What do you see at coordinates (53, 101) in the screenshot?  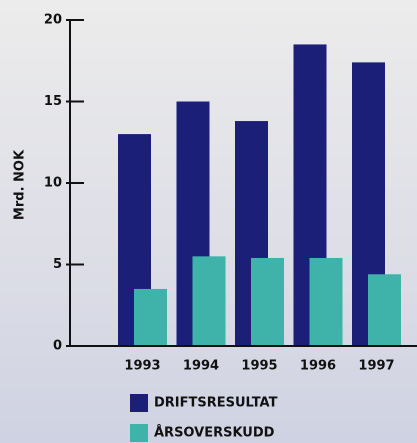 I see `y-tick-label: 15` at bounding box center [53, 101].